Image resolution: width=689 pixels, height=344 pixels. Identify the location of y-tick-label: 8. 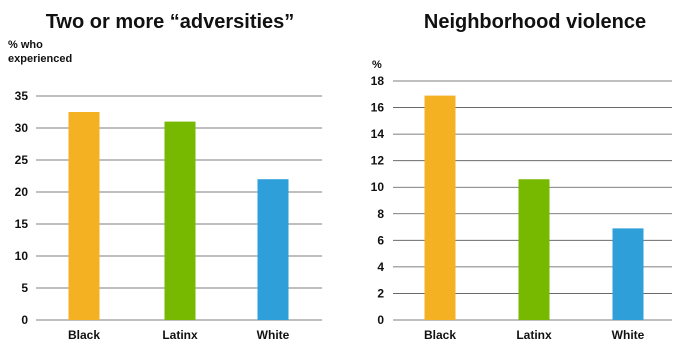
(380, 214).